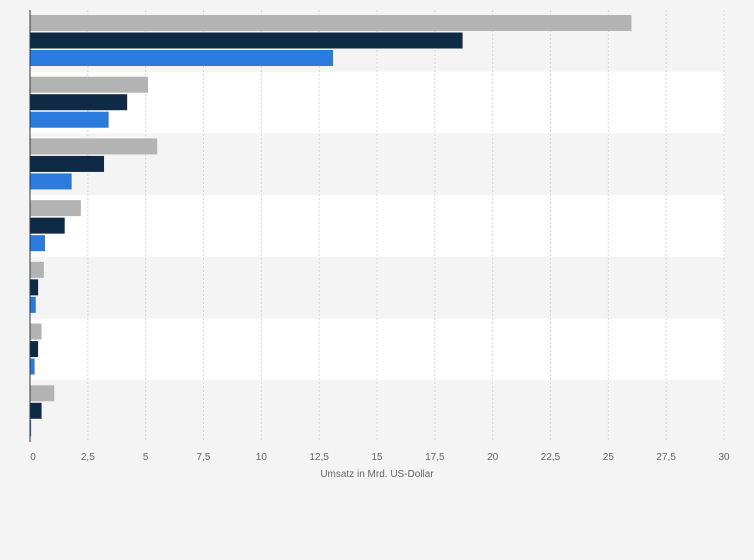  I want to click on x-tick-label: 15, so click(377, 457).